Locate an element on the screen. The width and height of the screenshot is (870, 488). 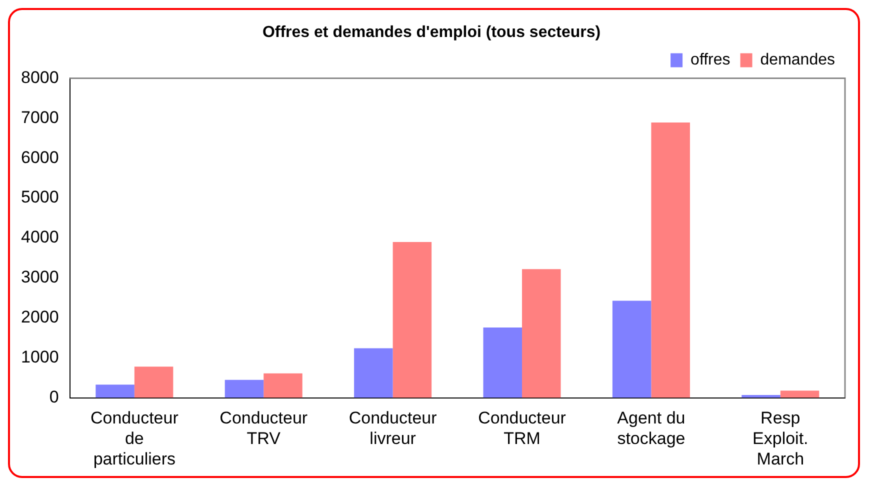
chart-title: Offres et demandes d'emploi (tous secteurs) is located at coordinates (431, 33).